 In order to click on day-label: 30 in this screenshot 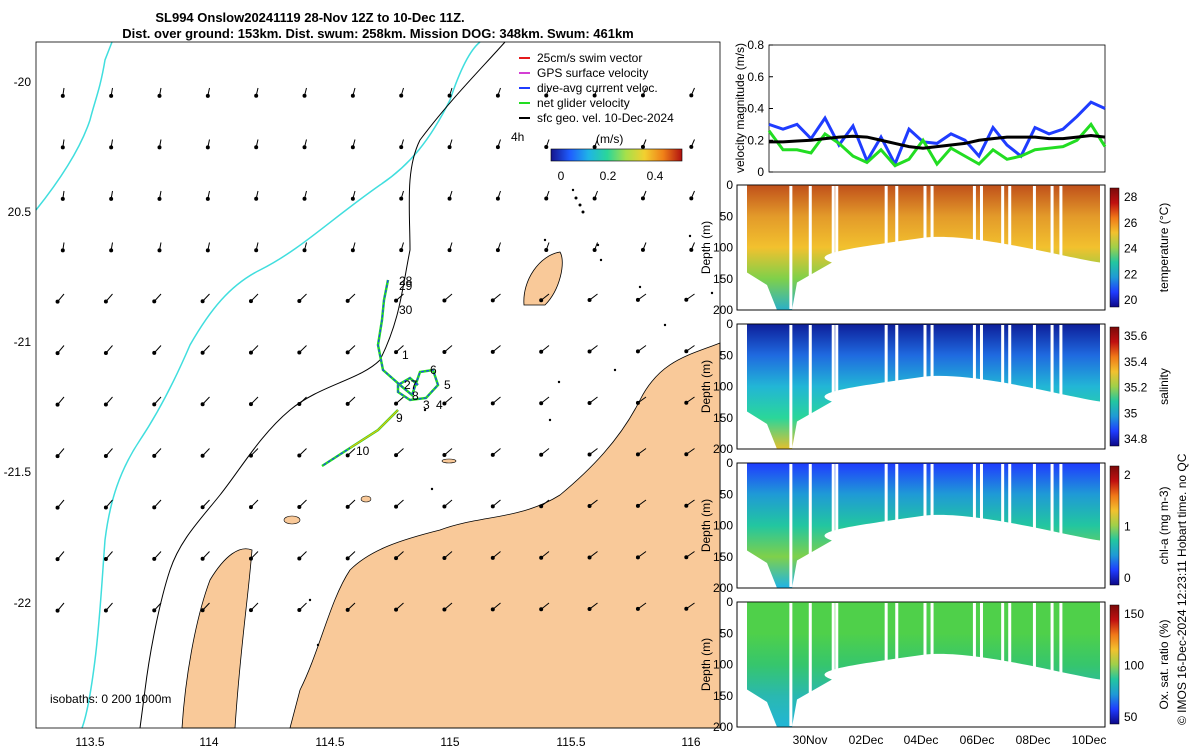, I will do `click(406, 310)`.